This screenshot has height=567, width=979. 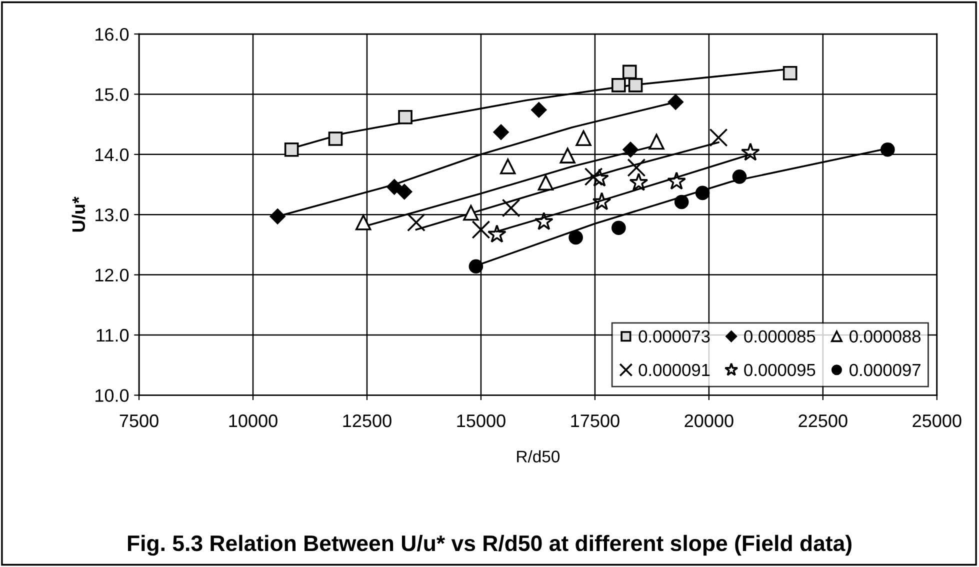 I want to click on y-tick-label: 16.0, so click(x=112, y=34).